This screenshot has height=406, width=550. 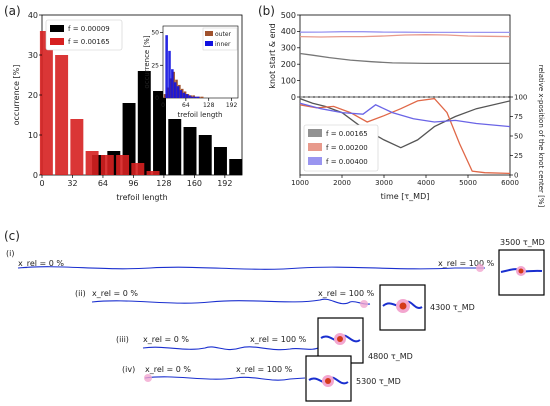 What do you see at coordinates (84, 35) in the screenshot?
I see `panel-a-legend: f = 0.00009 f = 0.00165` at bounding box center [84, 35].